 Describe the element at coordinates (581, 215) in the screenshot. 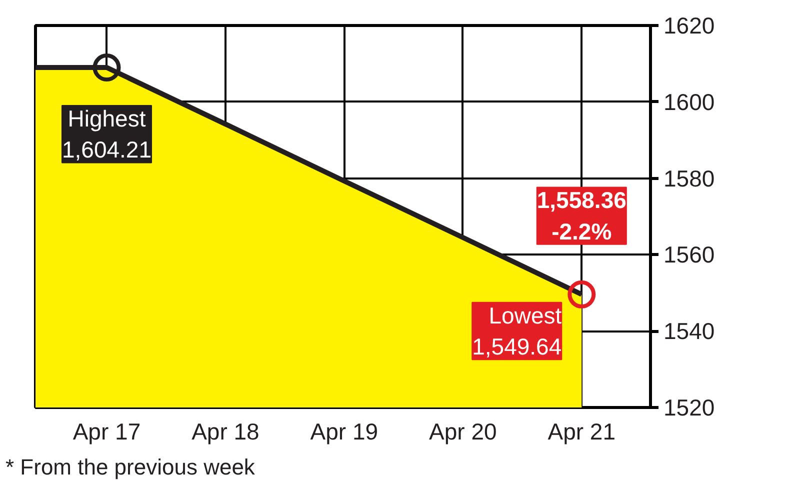

I see `annotation: 1,558.36 -2.2%` at that location.